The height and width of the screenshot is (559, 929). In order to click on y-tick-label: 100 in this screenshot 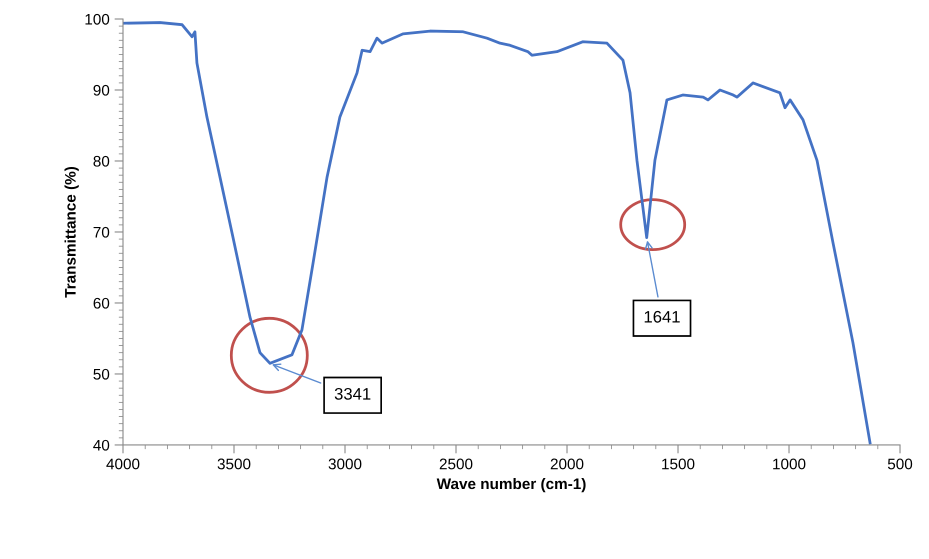, I will do `click(97, 19)`.